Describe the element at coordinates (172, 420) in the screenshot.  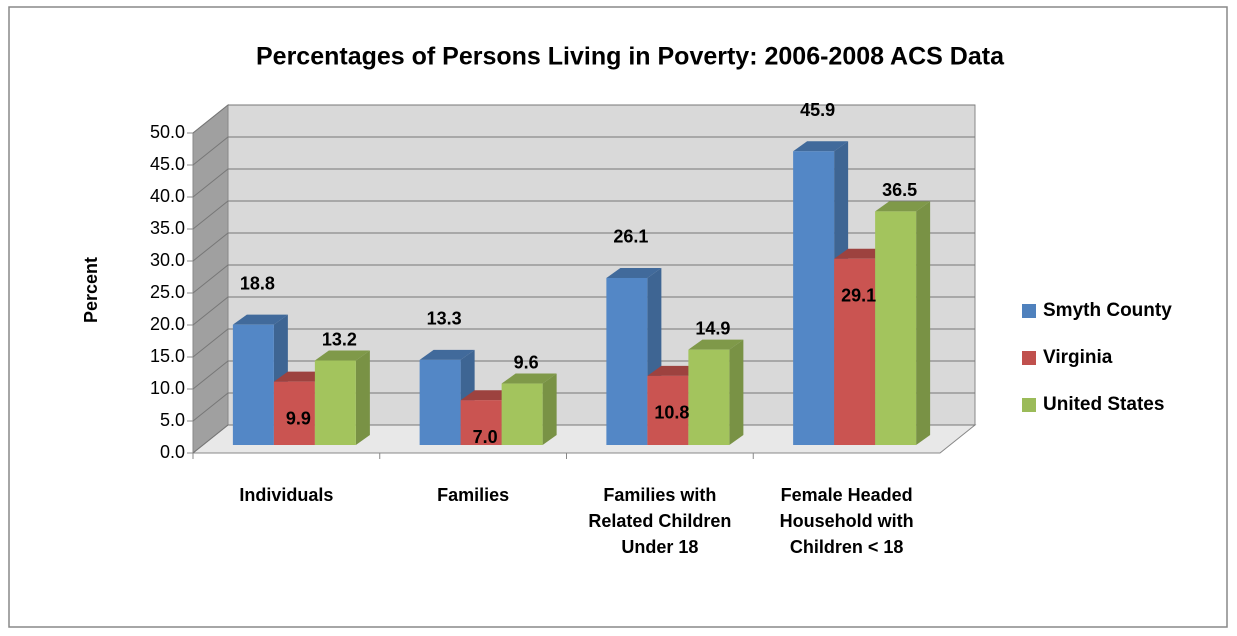
I see `y-tick-label: 5.0` at that location.